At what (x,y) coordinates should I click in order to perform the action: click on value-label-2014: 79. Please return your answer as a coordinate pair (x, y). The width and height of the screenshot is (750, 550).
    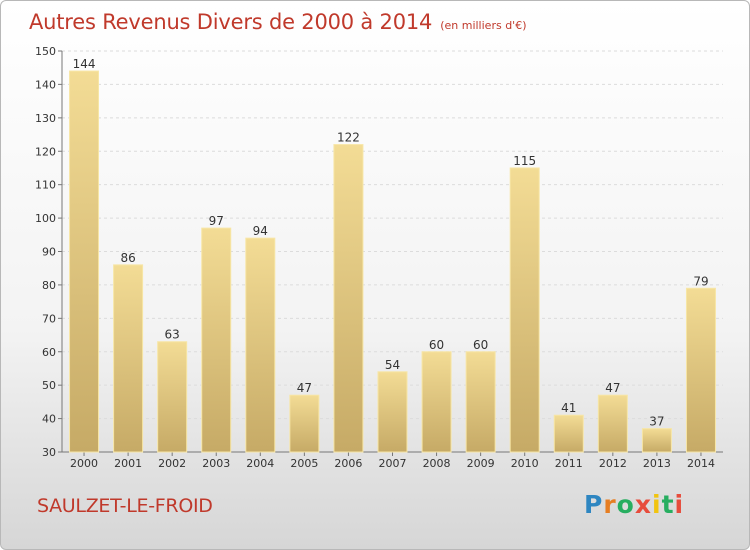
    Looking at the image, I should click on (700, 281).